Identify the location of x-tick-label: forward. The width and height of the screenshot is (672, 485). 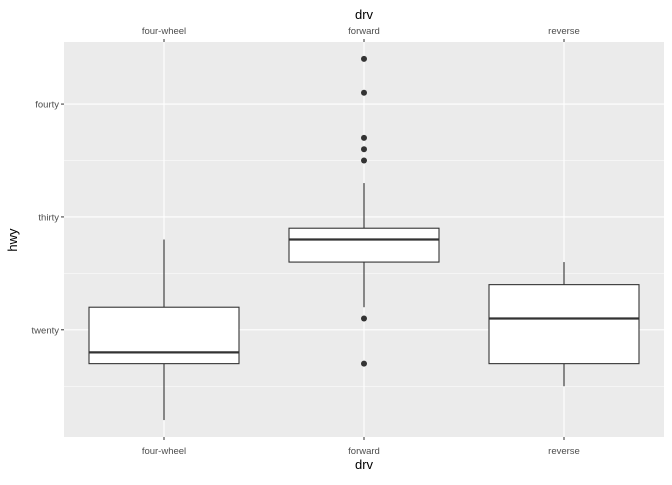
(364, 451).